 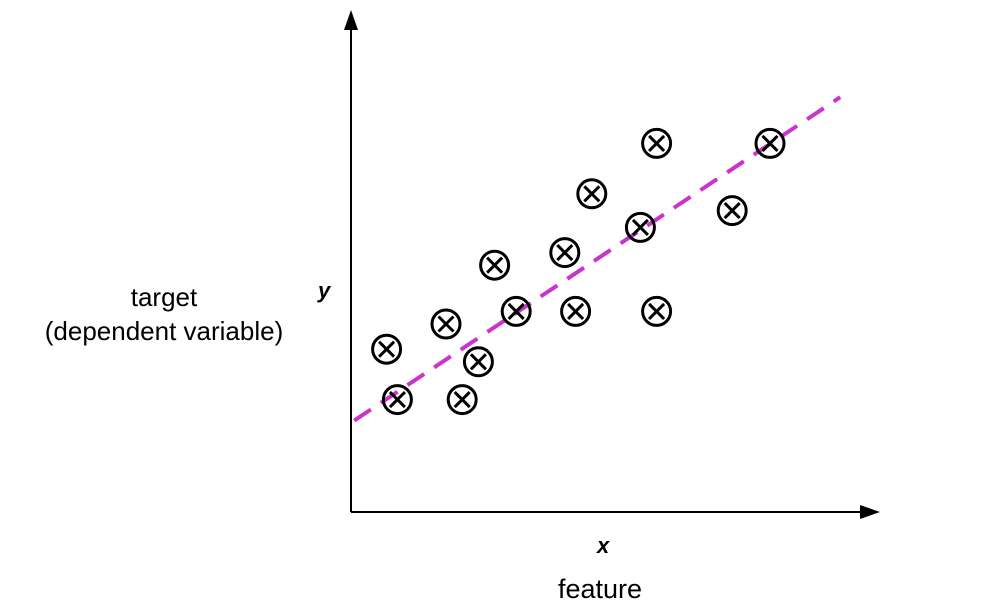 I want to click on y-axis-label: target (dependent variable), so click(x=164, y=314).